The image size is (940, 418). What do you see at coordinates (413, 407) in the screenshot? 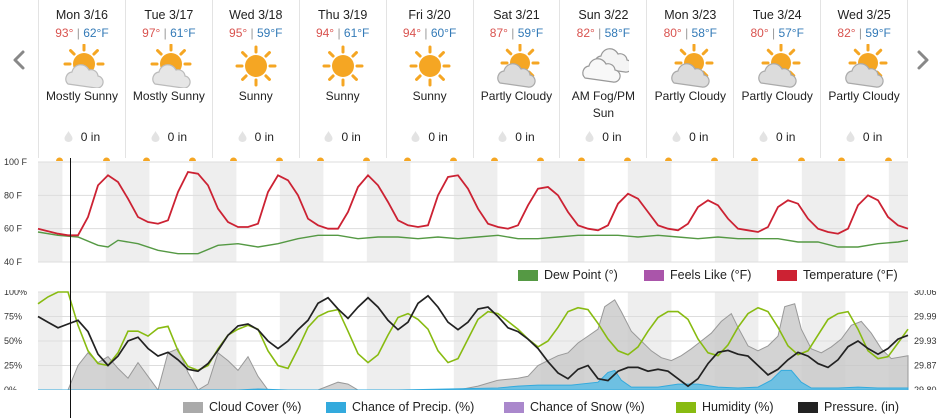
I see `legend-label: Chance of Precip. (%)` at bounding box center [413, 407].